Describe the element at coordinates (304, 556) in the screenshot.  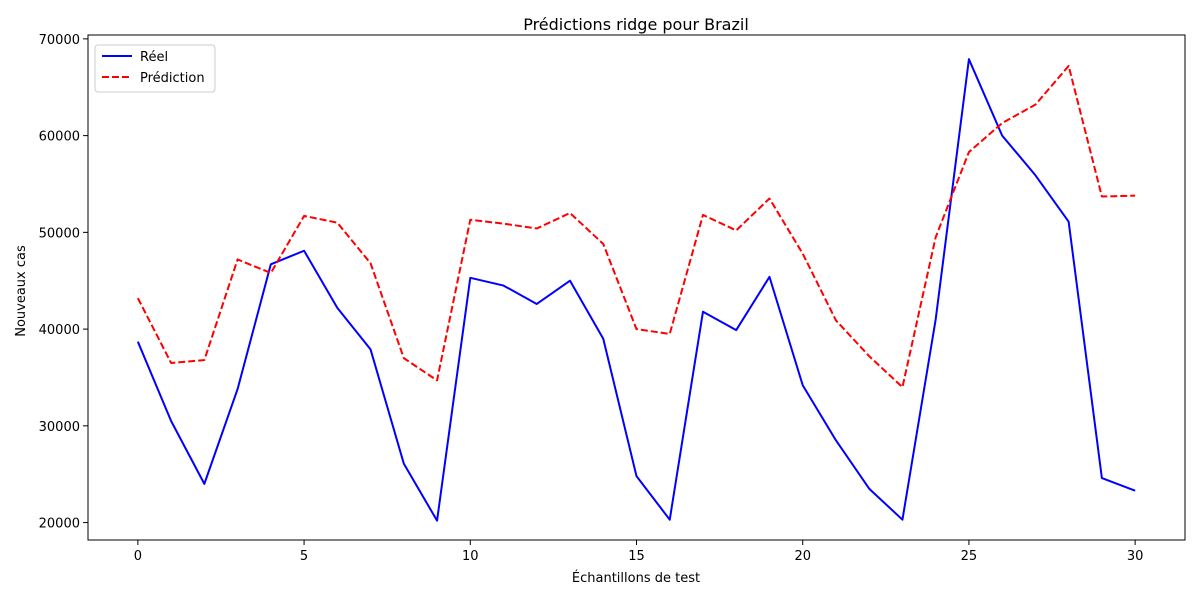
I see `x-tick-label: 5` at that location.